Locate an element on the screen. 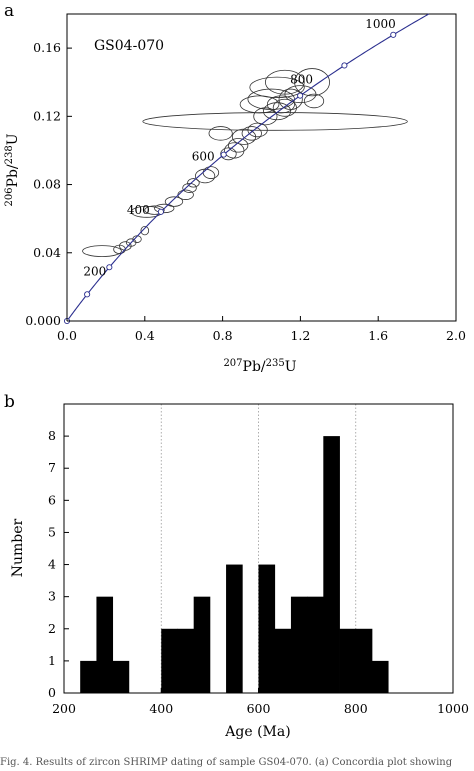 This screenshot has width=474, height=771. y-tick-label: 0.08 is located at coordinates (47, 184).